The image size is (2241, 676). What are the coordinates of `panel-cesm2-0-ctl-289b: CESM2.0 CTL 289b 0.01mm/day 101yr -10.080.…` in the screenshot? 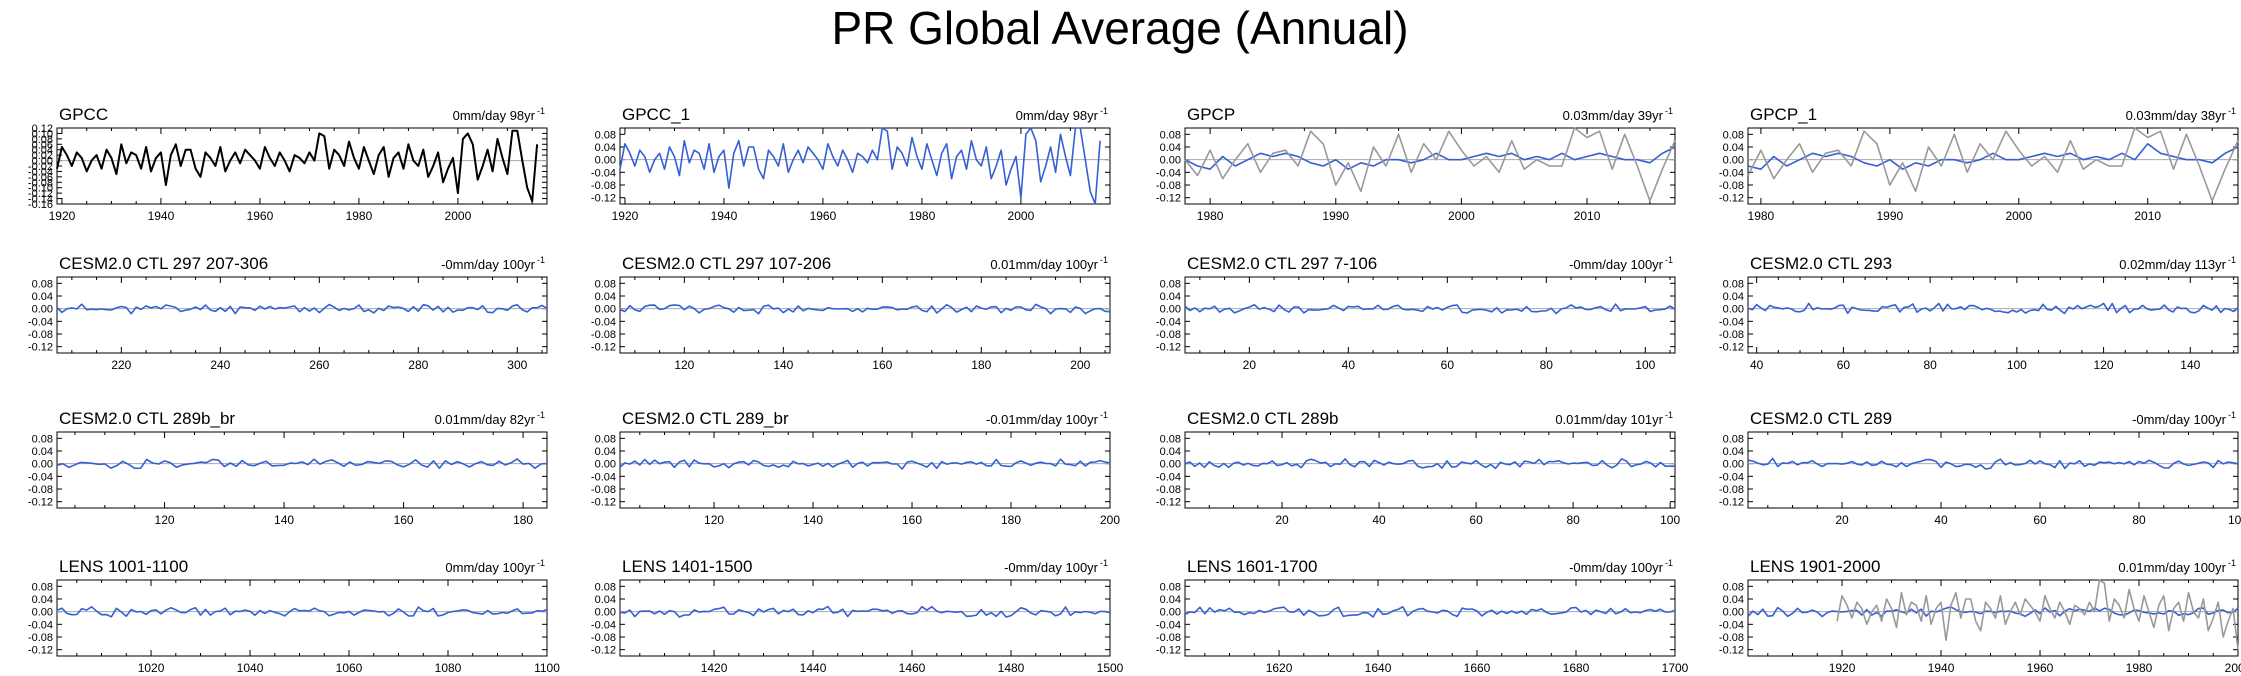 It's located at (1418, 468).